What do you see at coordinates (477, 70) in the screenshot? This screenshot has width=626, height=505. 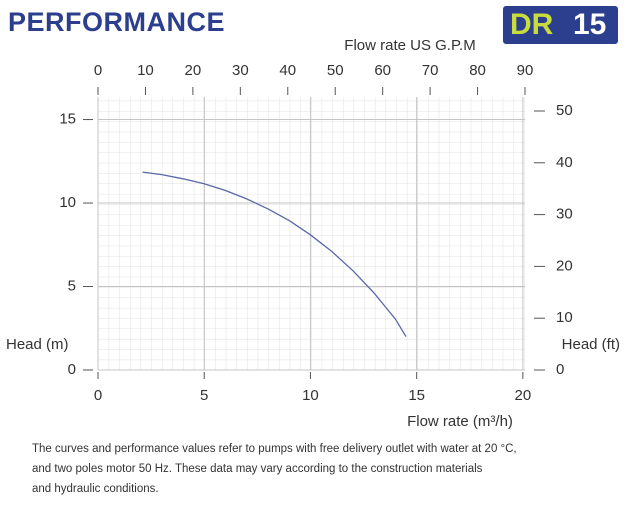 I see `x2-tick-label: 80` at bounding box center [477, 70].